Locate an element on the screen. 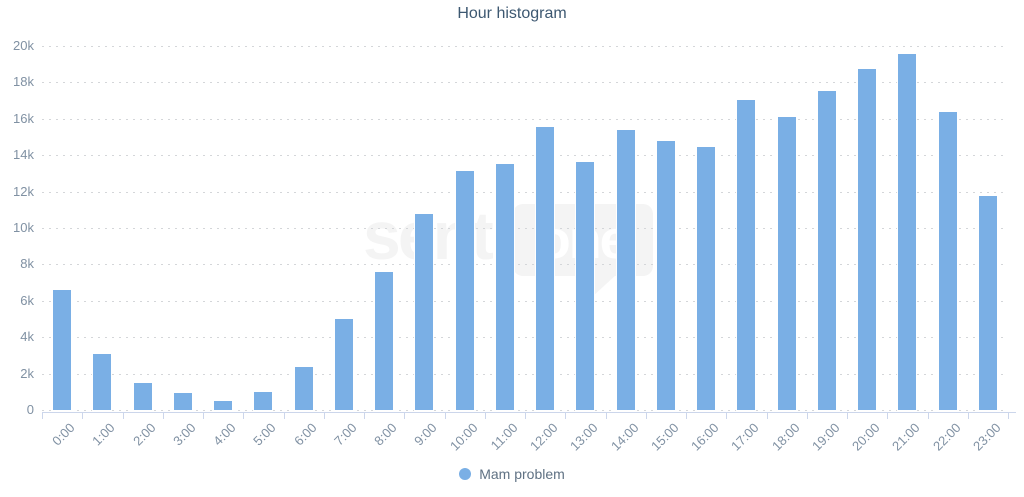  bar-9:00 is located at coordinates (424, 311).